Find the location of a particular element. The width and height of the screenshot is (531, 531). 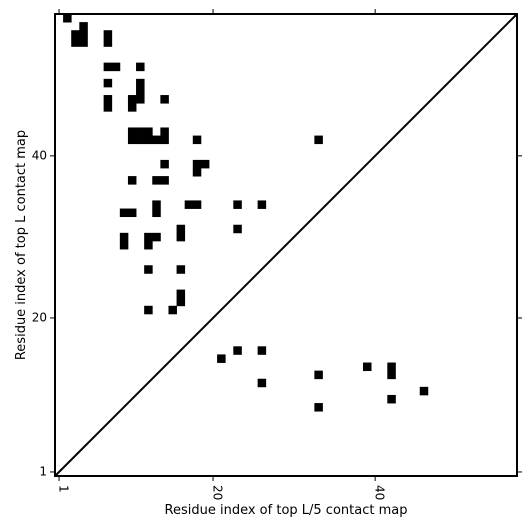

x-tick-label: 20 is located at coordinates (218, 492).